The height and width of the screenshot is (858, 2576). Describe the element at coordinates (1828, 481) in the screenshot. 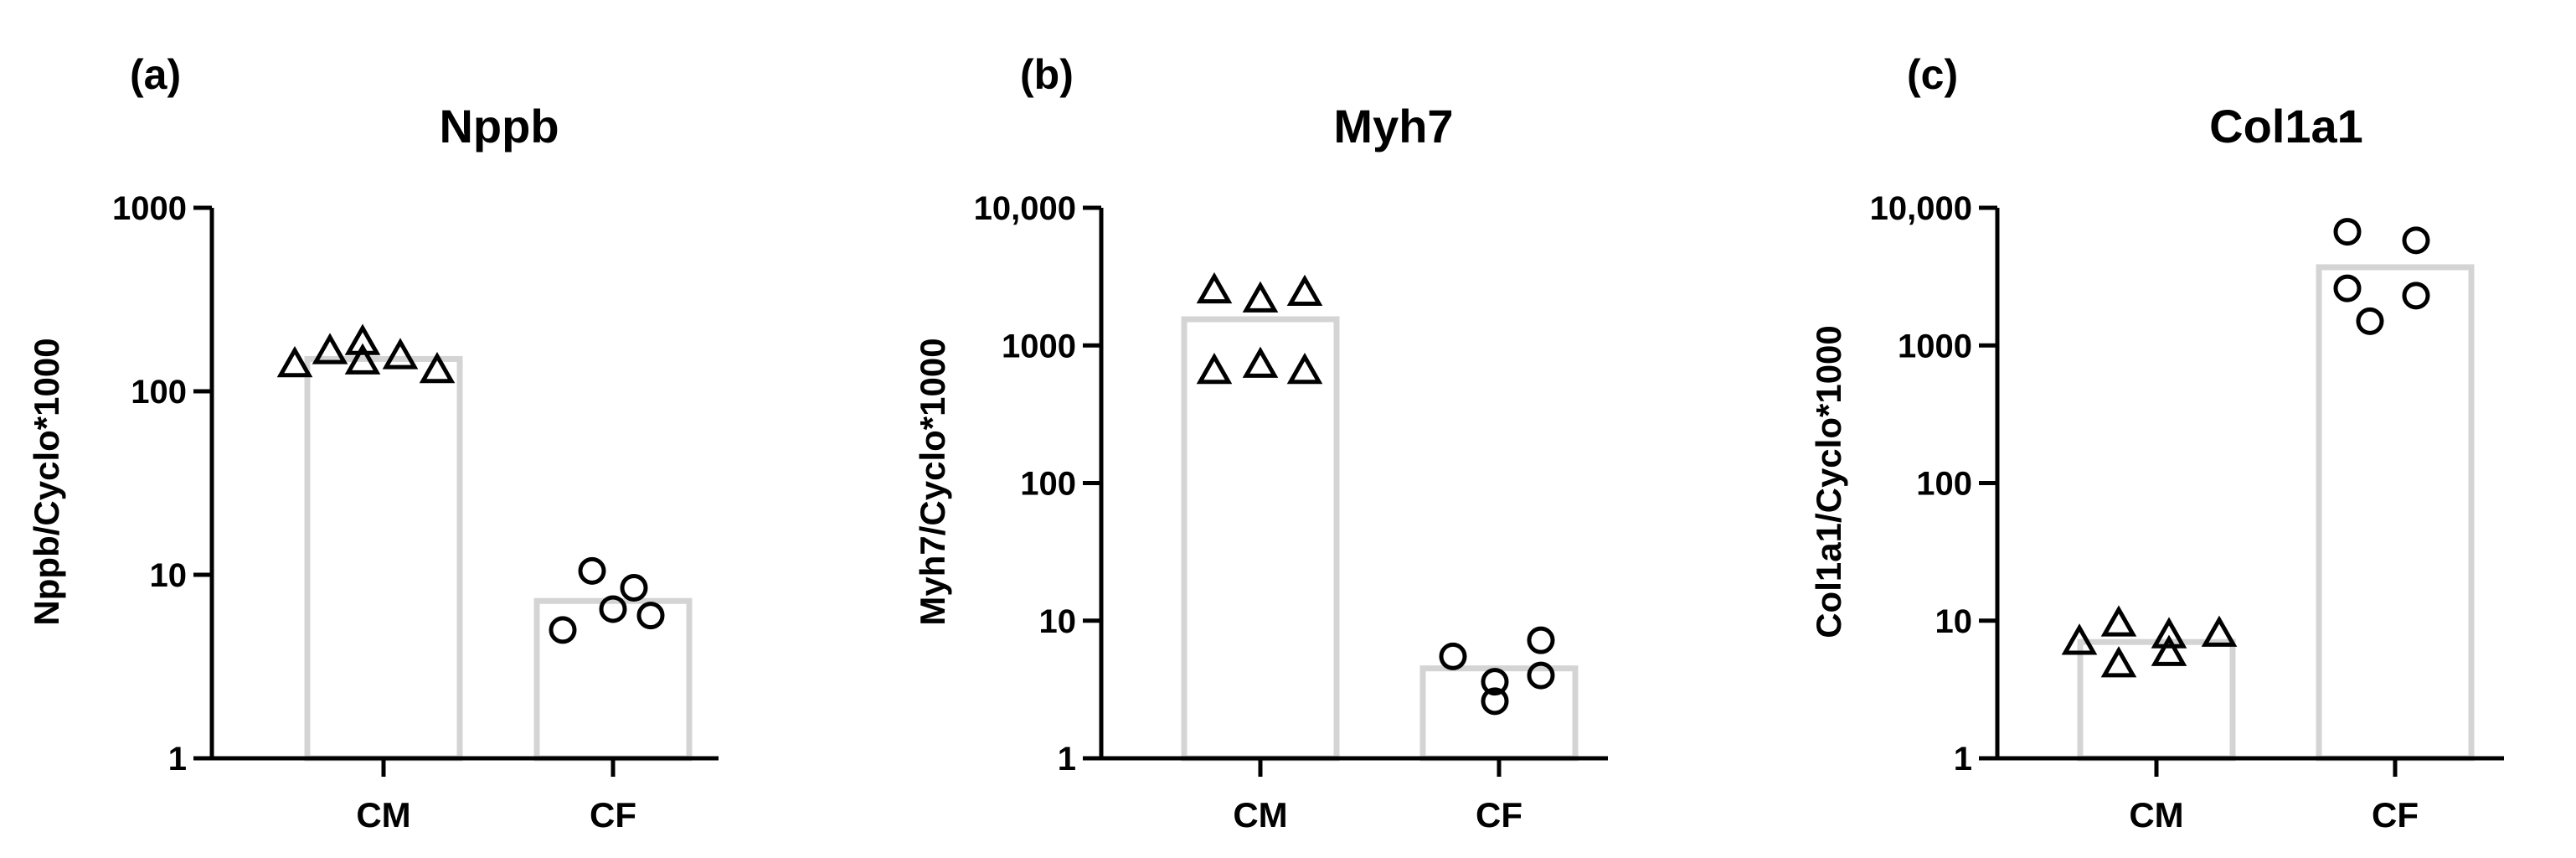

I see `y-axis-label: Col1a1/Cyclo*1000` at that location.